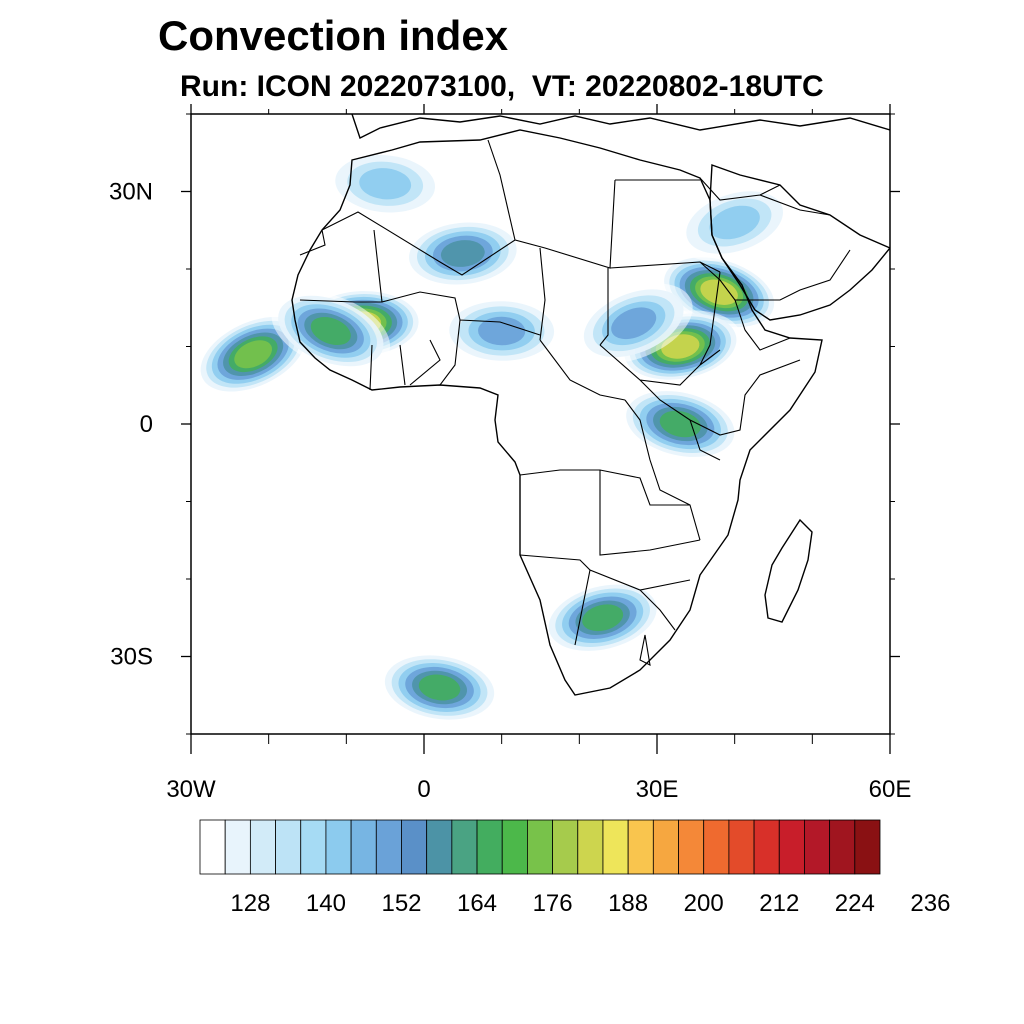 This screenshot has height=1024, width=1024. Describe the element at coordinates (620, 126) in the screenshot. I see `europe-coastline` at that location.